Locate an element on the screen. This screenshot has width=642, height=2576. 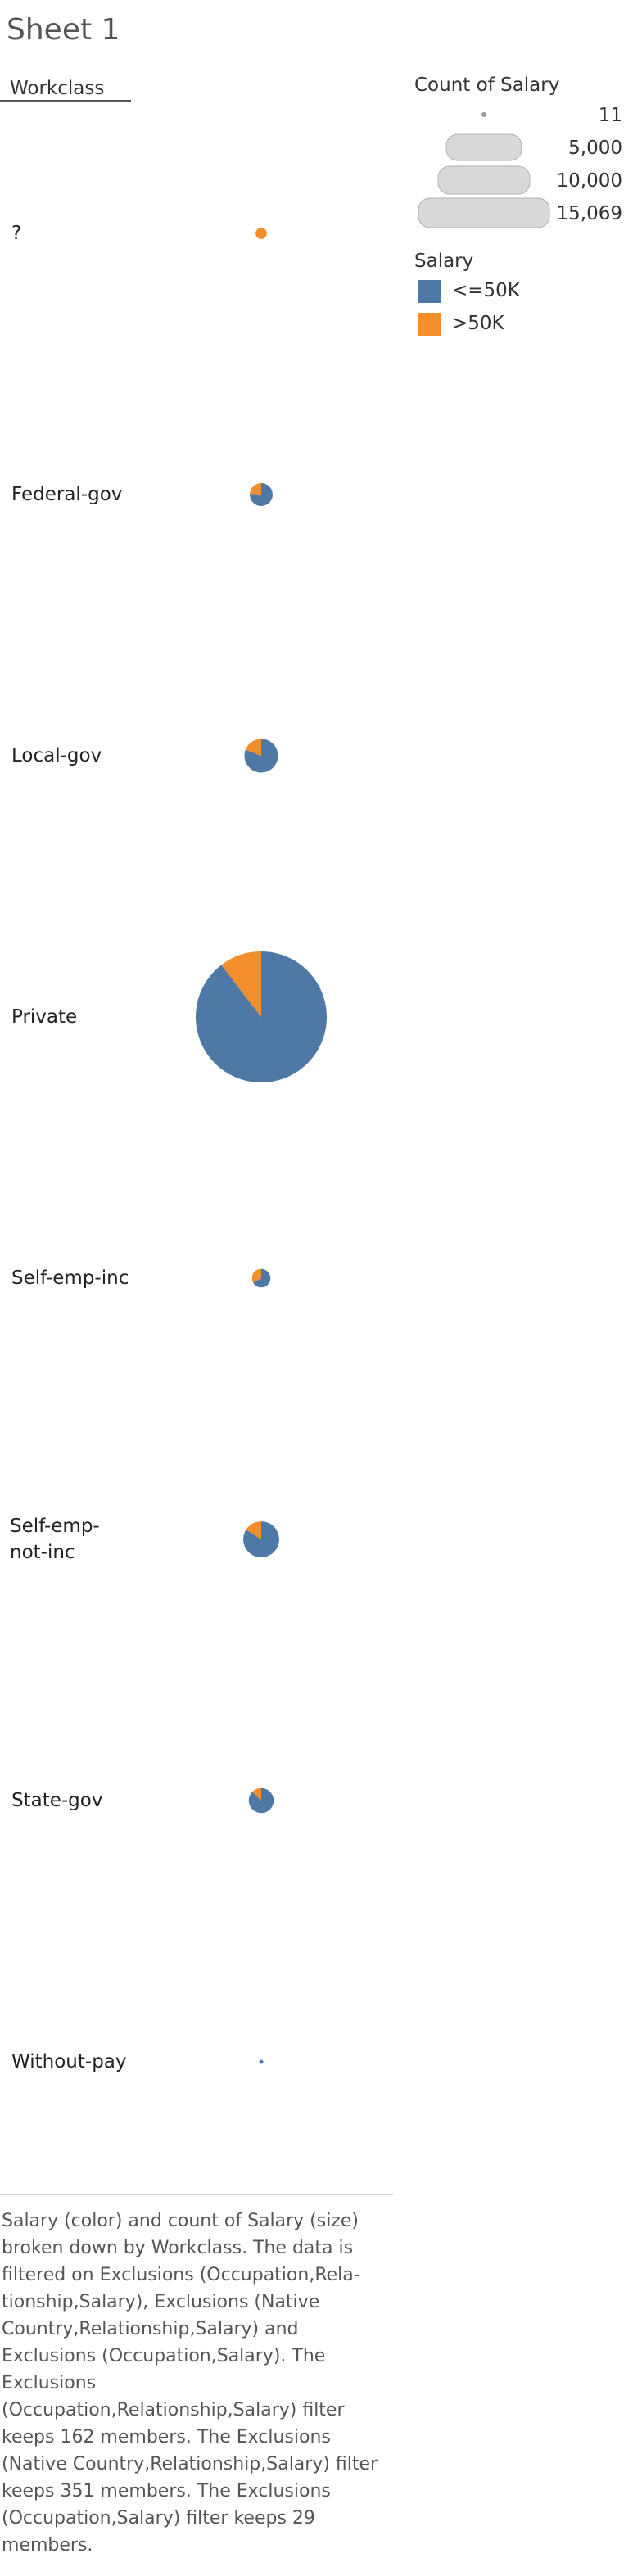
sheet-title: Sheet 1 is located at coordinates (63, 30).